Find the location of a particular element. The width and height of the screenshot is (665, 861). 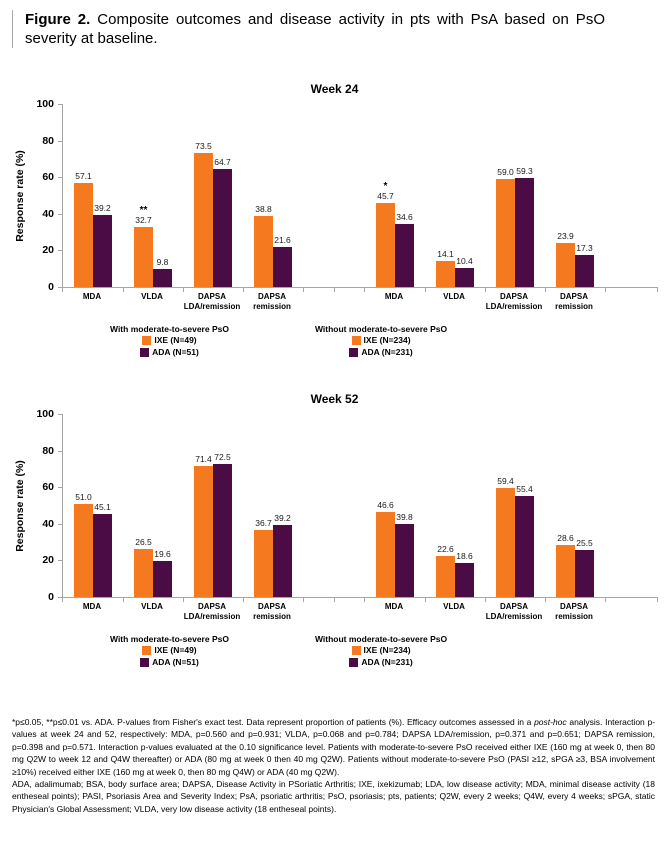

bar-column: 51.0 is located at coordinates (83, 544).